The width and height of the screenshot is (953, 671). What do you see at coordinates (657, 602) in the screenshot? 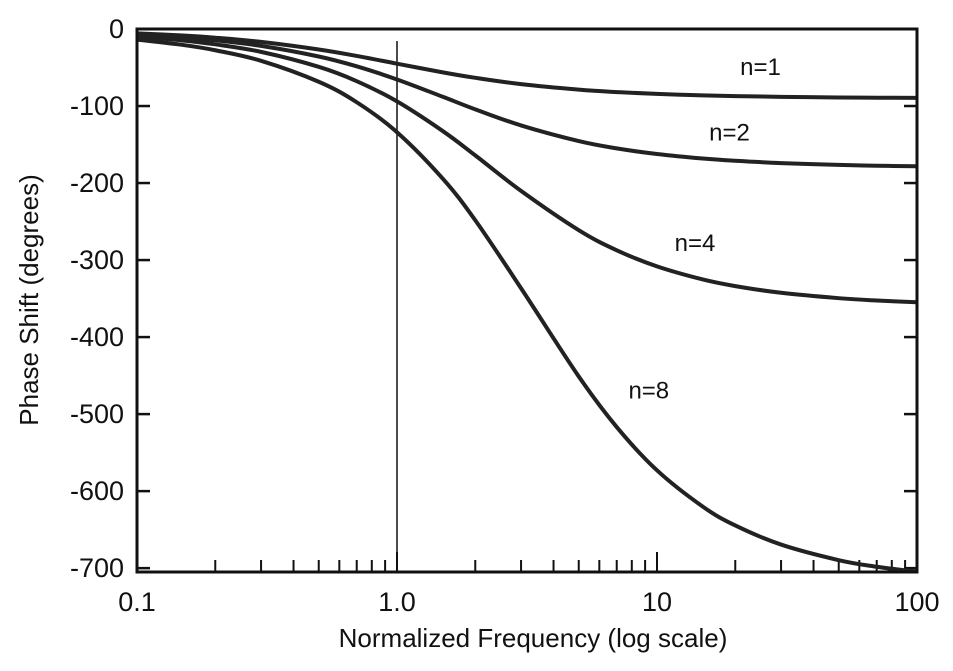
I see `x-tick-label: 10` at bounding box center [657, 602].